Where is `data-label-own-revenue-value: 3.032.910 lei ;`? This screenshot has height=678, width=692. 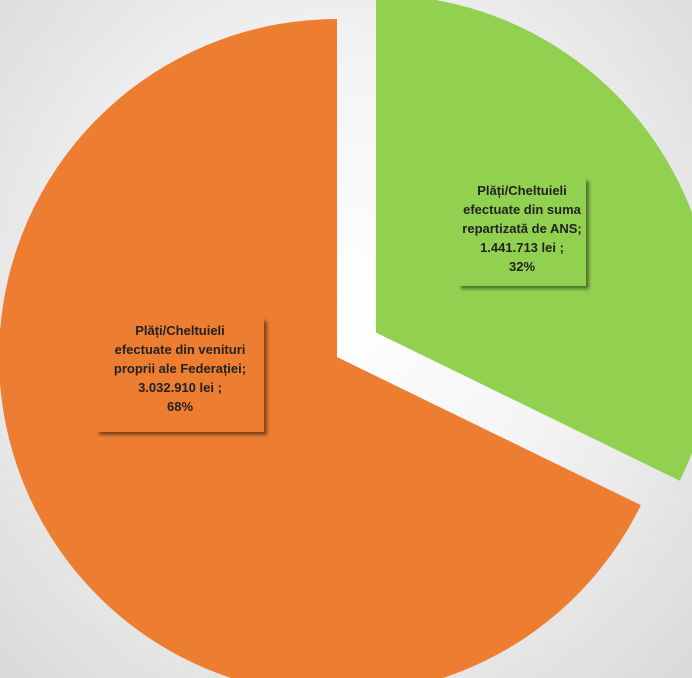 data-label-own-revenue-value: 3.032.910 lei ; is located at coordinates (180, 387).